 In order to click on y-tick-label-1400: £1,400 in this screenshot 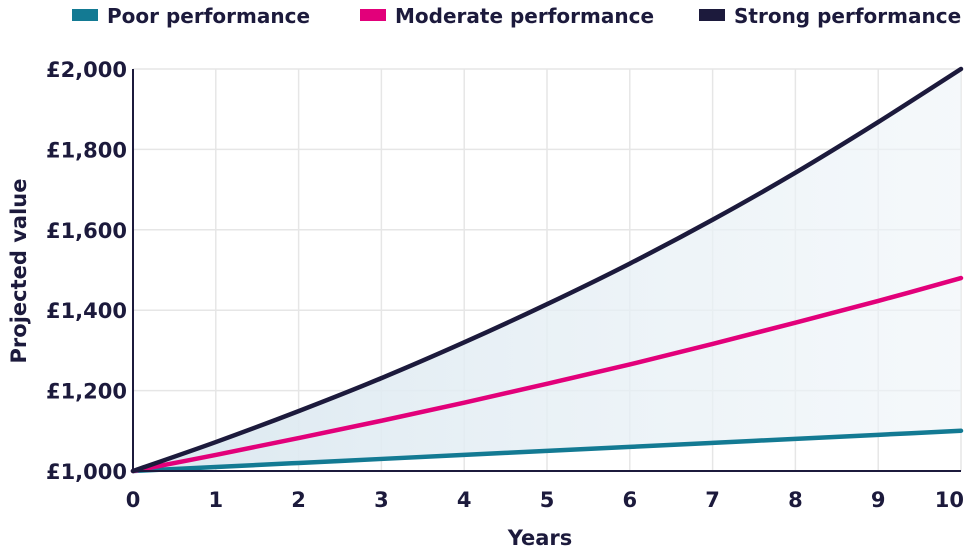, I will do `click(86, 311)`.